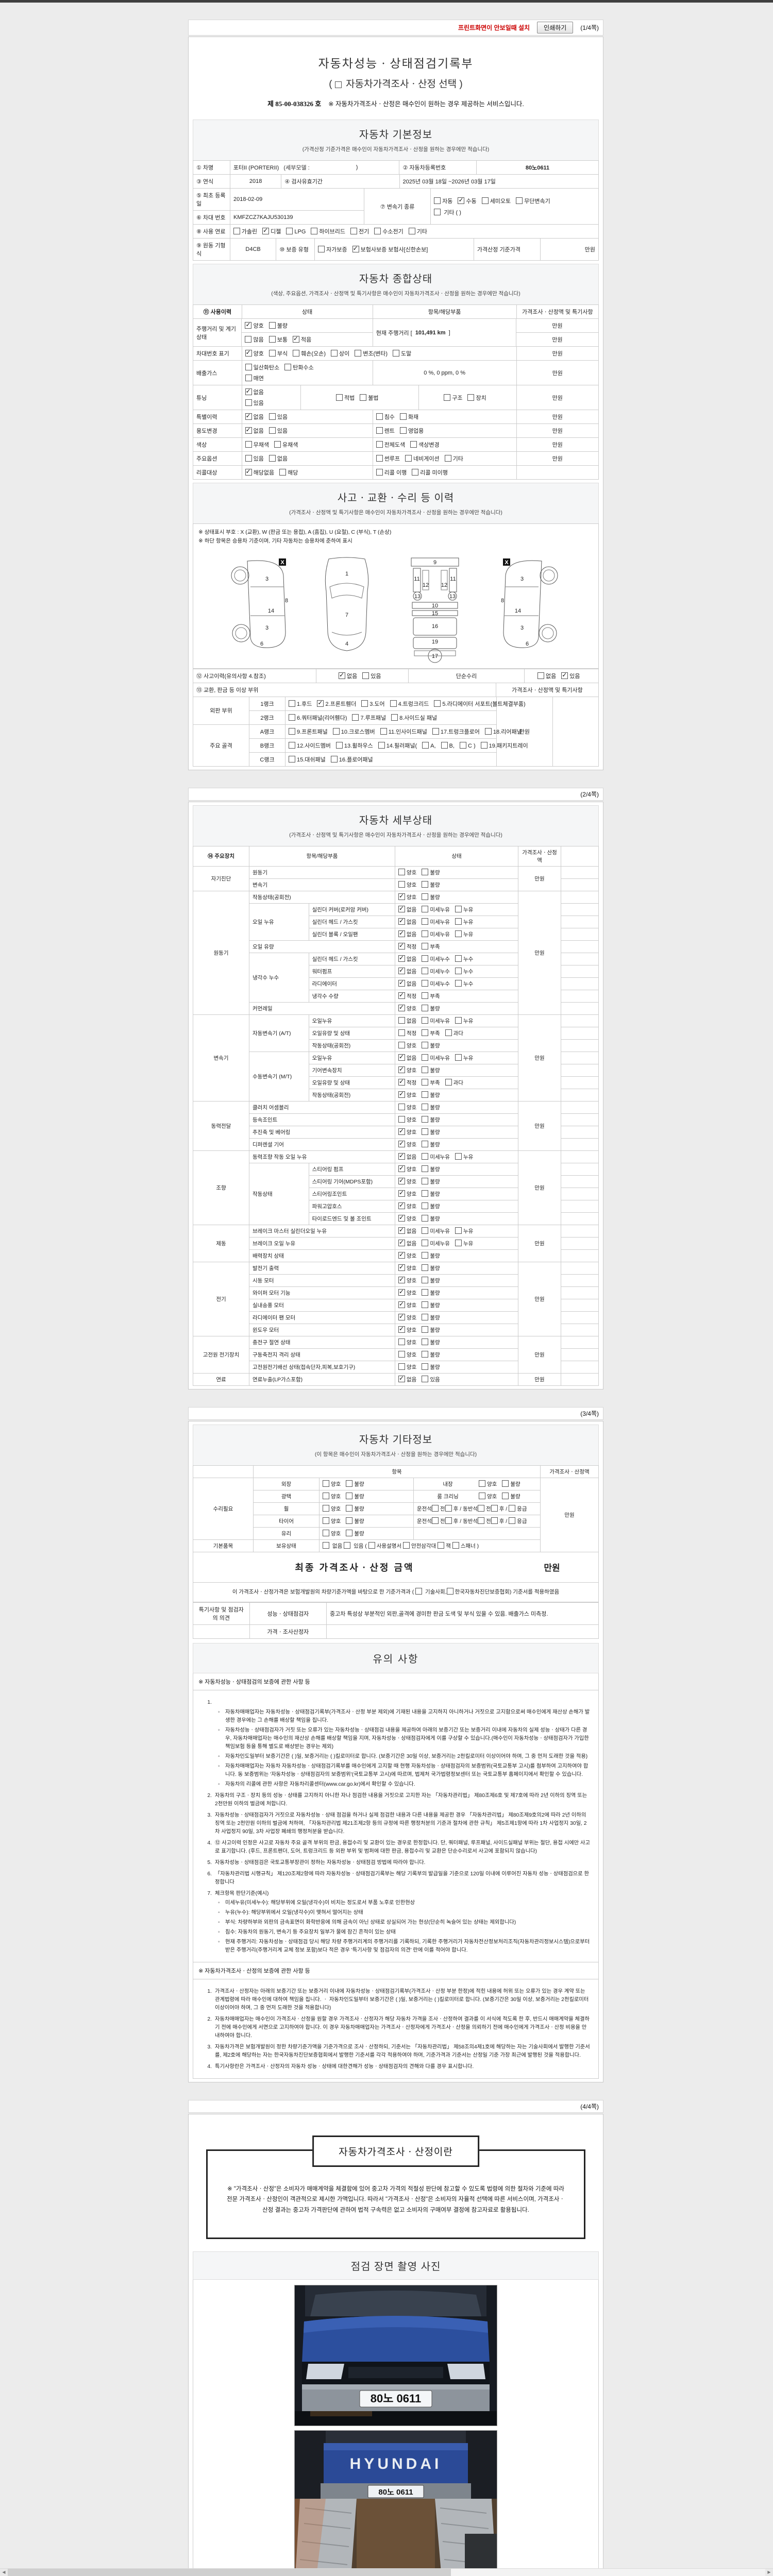 Image resolution: width=773 pixels, height=2576 pixels. I want to click on scroll-right-arrow: ▶, so click(769, 2572).